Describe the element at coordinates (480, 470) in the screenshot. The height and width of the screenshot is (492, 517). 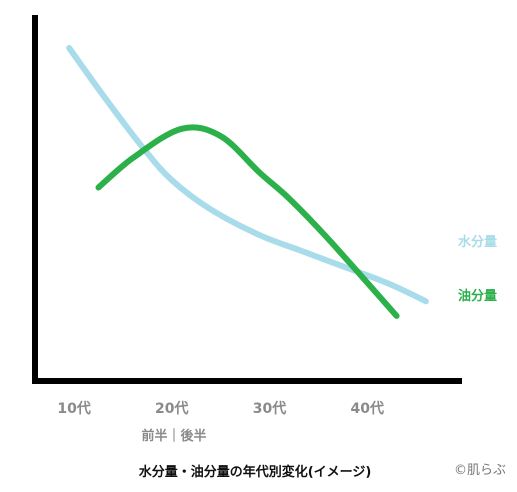
I see `credit-text: ©肌らぶ` at that location.